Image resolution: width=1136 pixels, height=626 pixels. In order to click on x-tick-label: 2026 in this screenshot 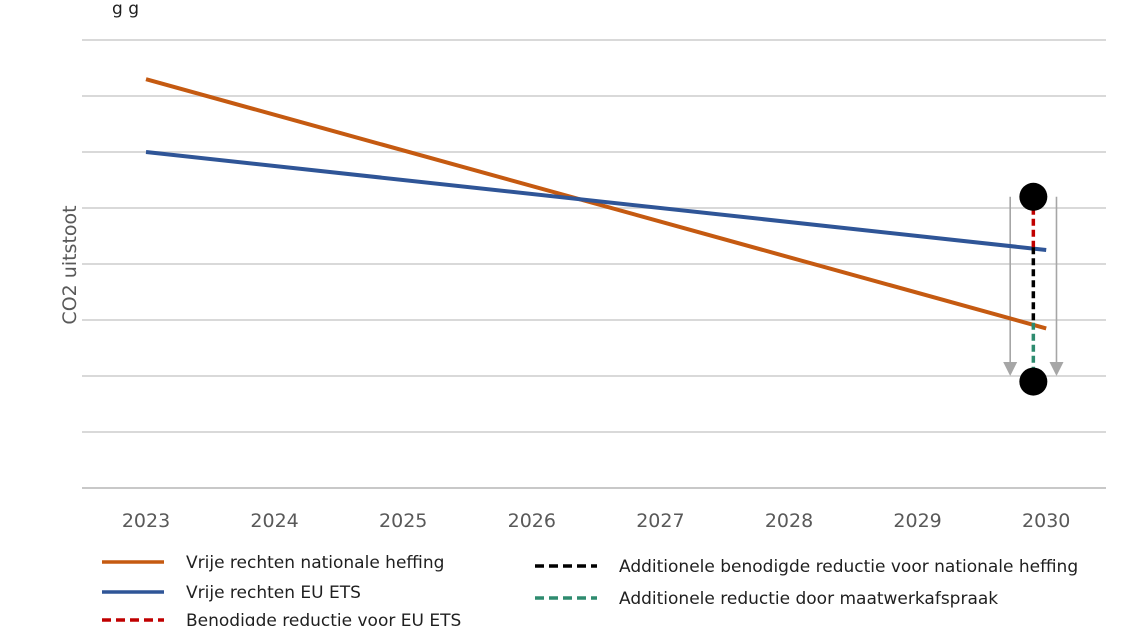, I will do `click(532, 521)`.